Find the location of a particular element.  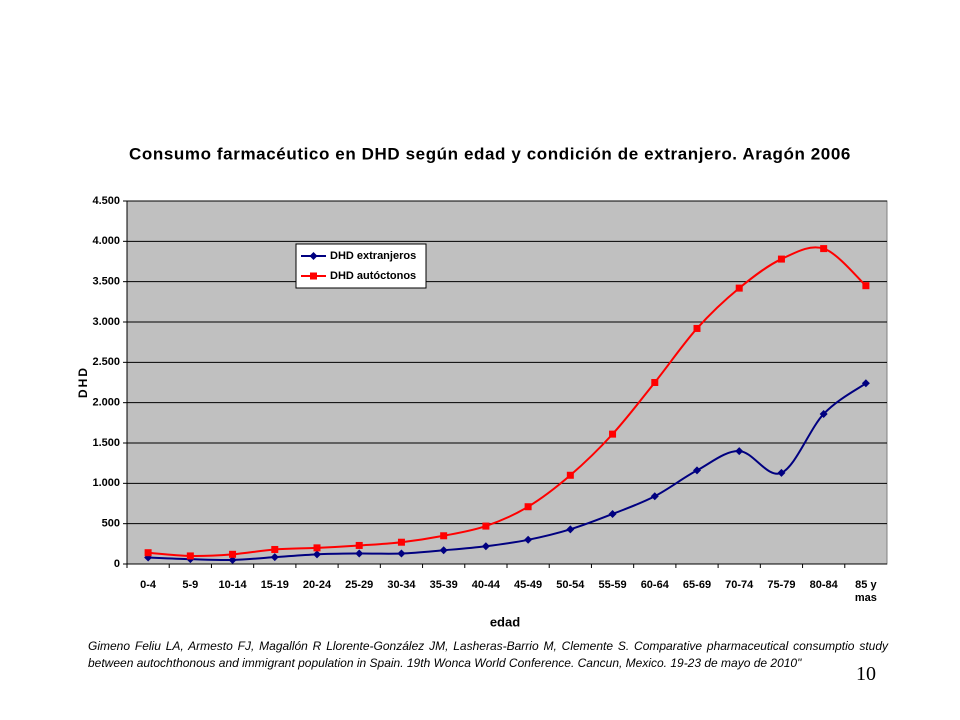

x-tick-label: 70-74 is located at coordinates (739, 585).